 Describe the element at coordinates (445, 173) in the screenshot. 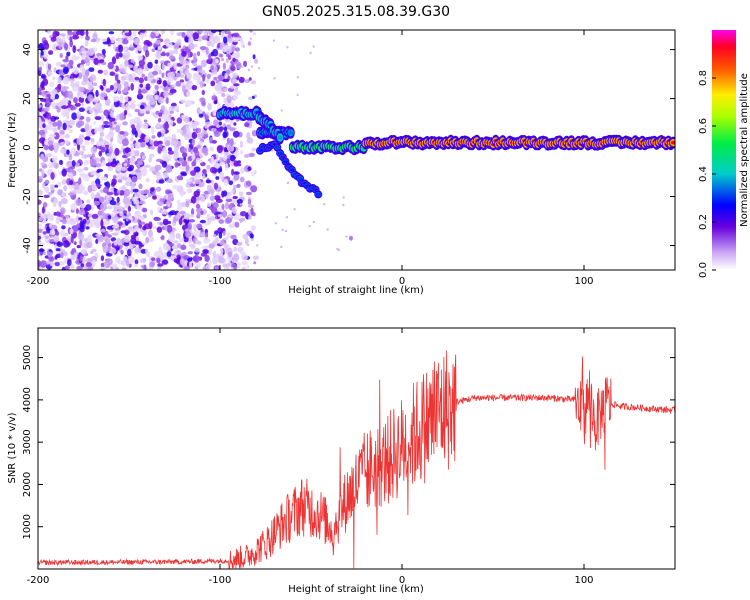

I see `spectrogram-ridge` at that location.